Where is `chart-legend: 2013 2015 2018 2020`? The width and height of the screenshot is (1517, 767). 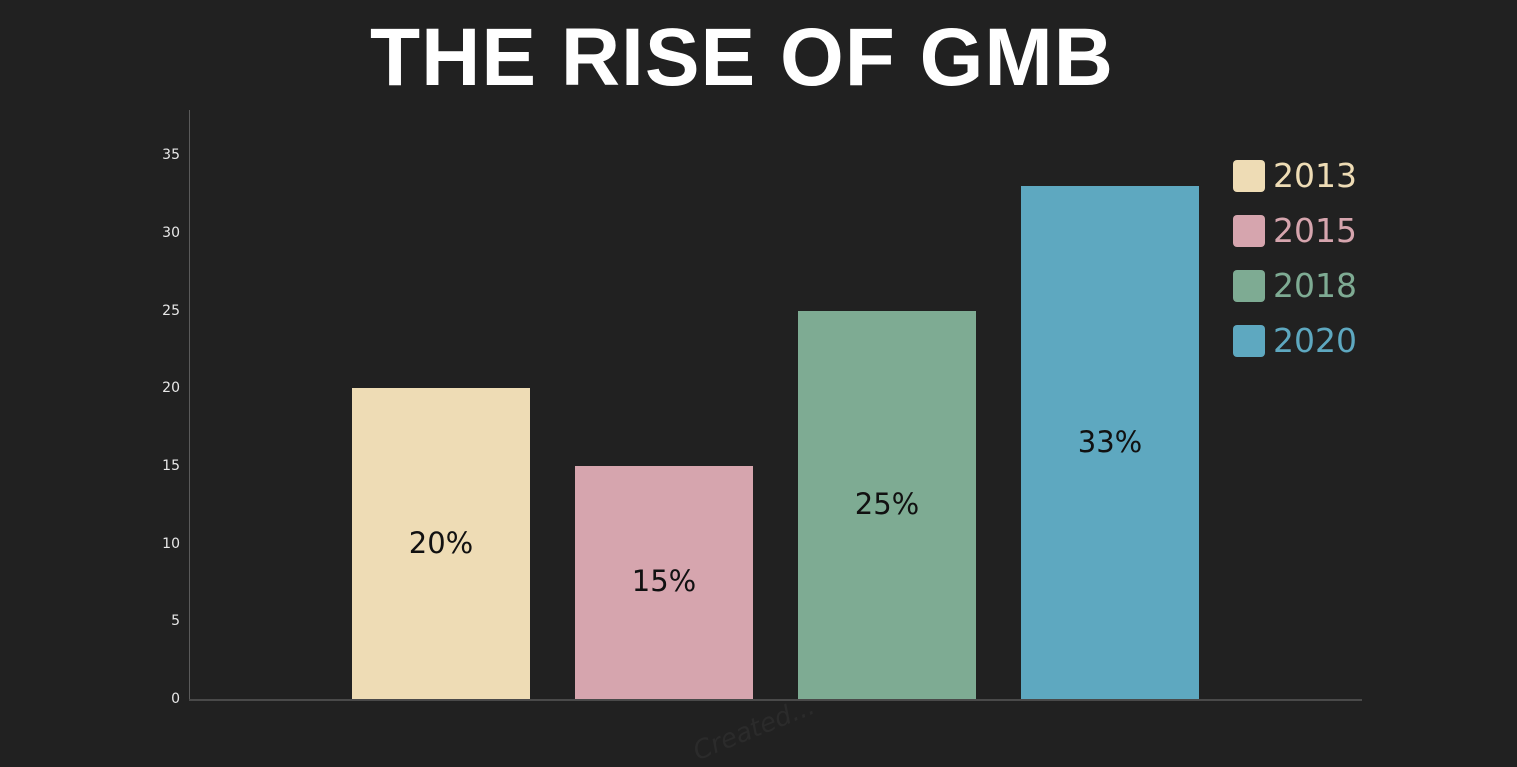 chart-legend: 2013 2015 2018 2020 is located at coordinates (1295, 258).